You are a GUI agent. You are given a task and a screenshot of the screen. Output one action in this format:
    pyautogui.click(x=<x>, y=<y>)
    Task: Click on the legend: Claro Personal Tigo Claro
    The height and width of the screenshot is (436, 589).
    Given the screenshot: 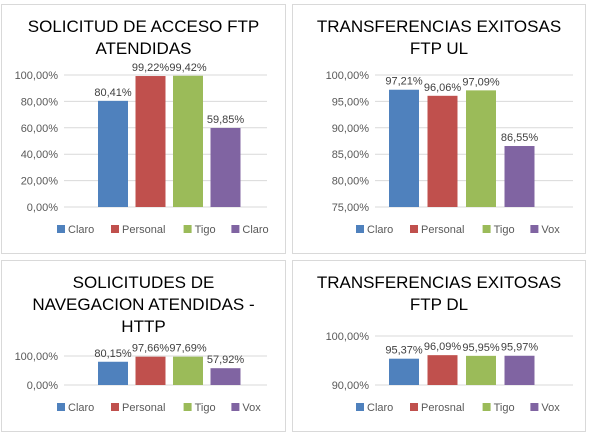 What is the action you would take?
    pyautogui.click(x=163, y=230)
    